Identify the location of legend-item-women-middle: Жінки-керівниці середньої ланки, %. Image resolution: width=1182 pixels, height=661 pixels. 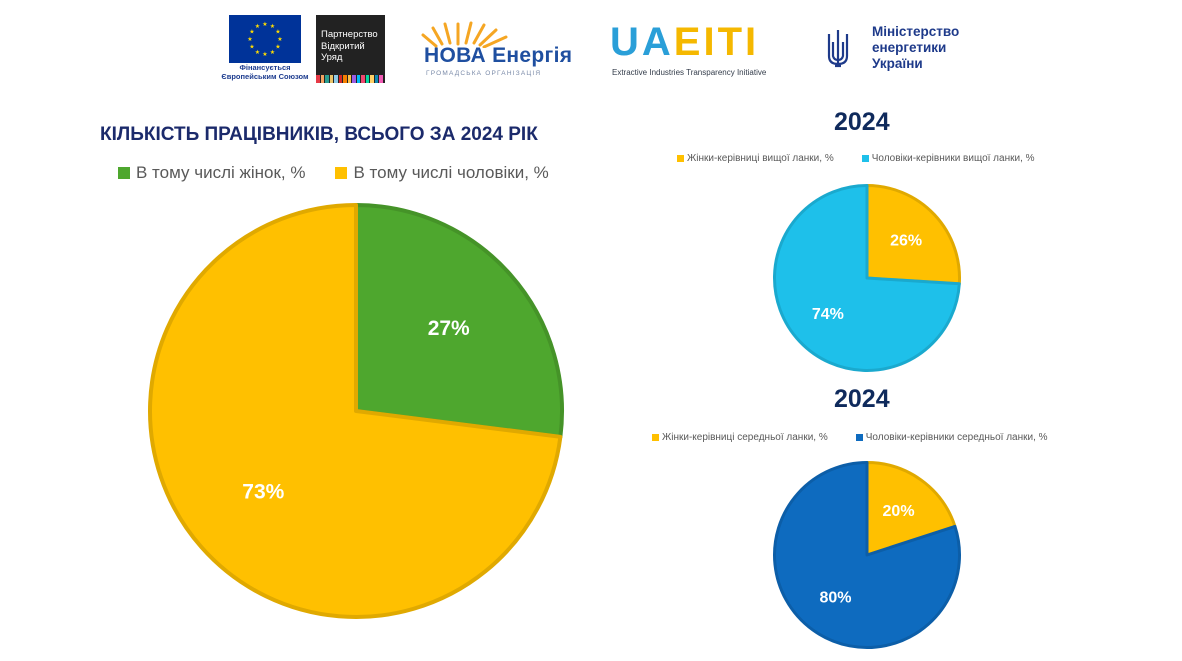
(740, 437).